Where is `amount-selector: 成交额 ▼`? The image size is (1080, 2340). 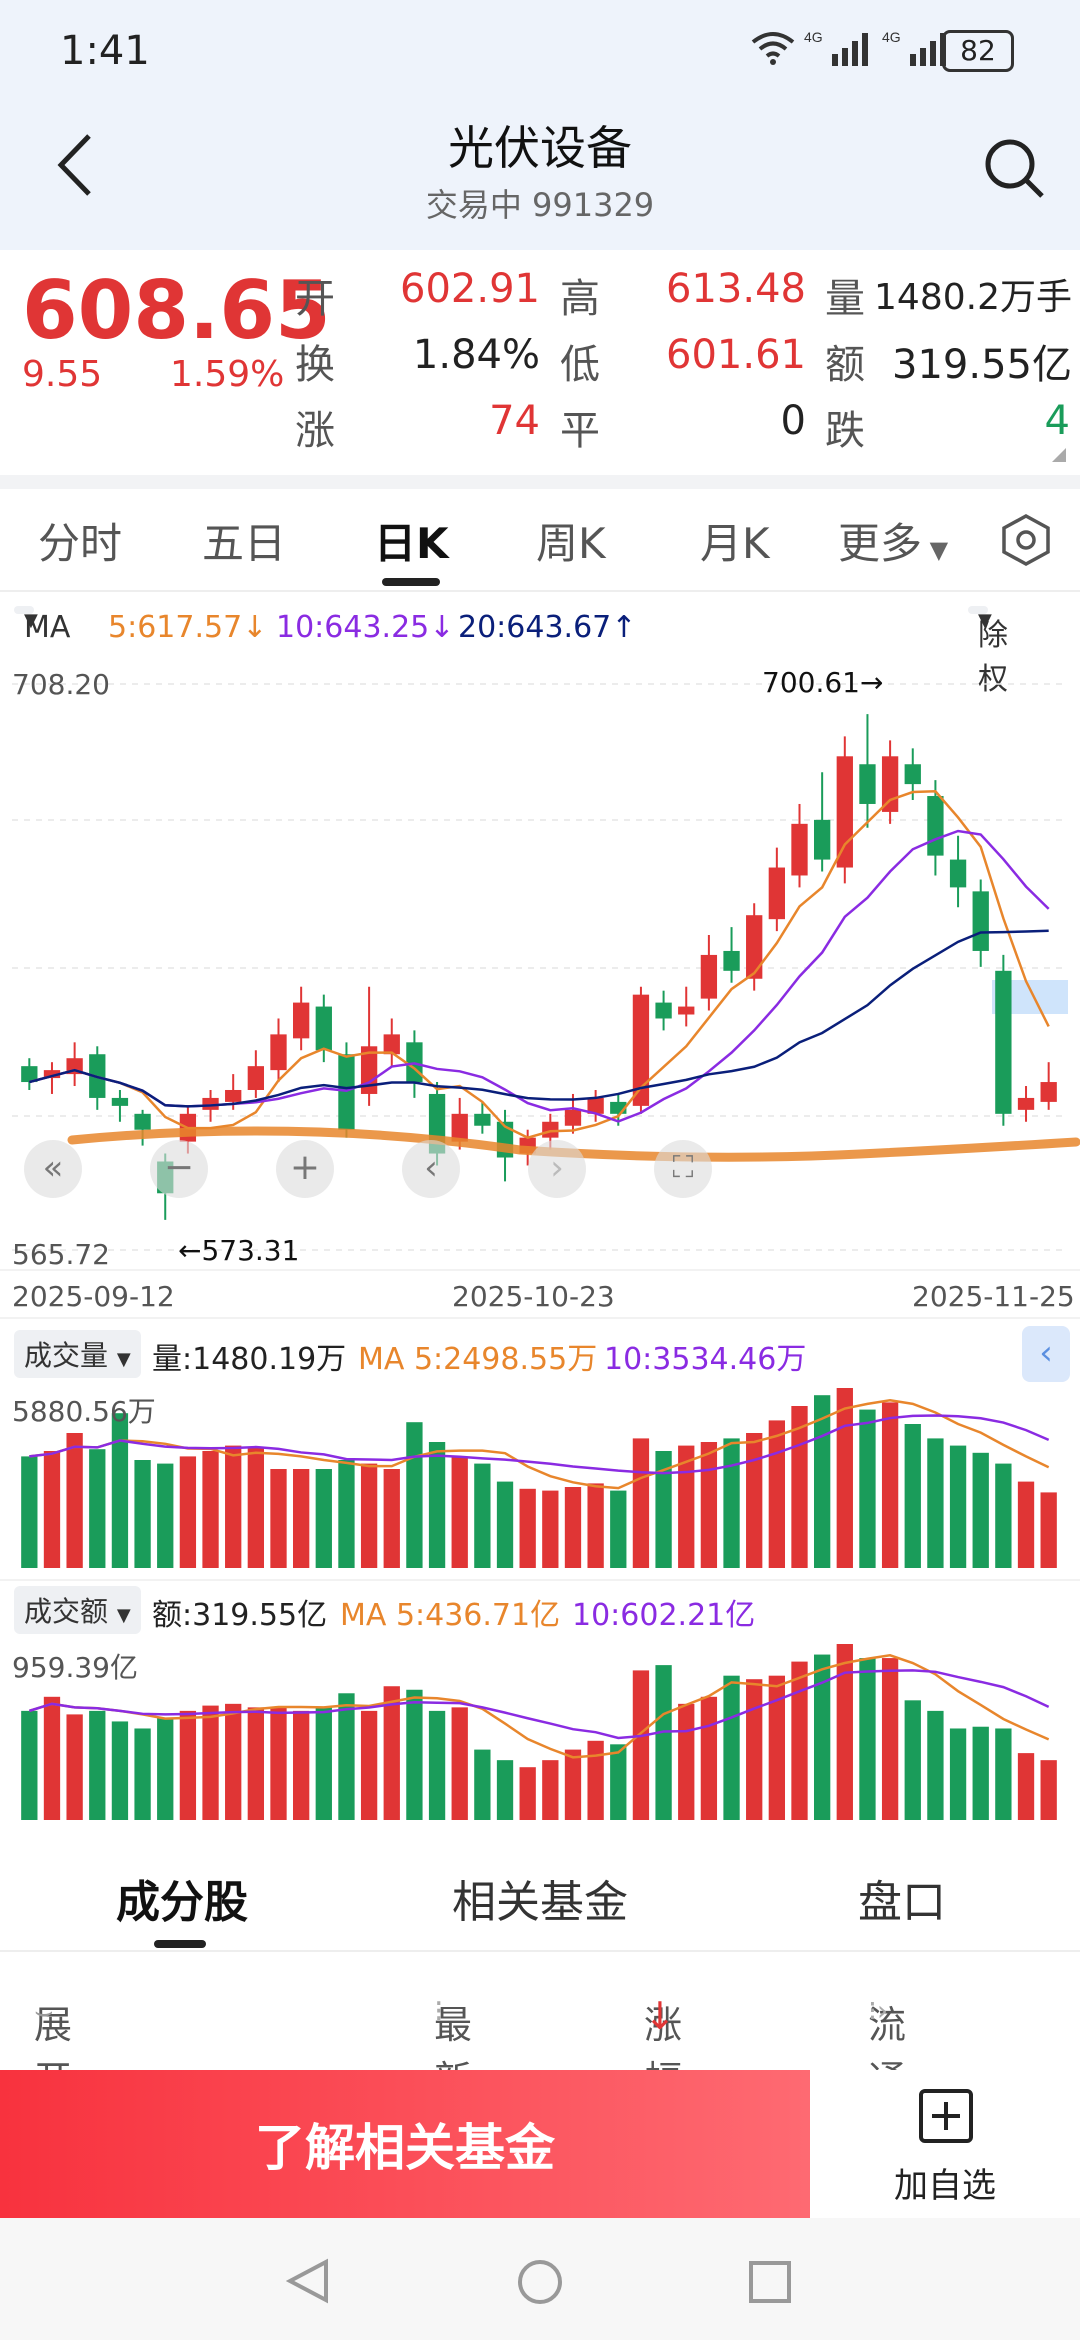
amount-selector: 成交额 ▼ is located at coordinates (77, 1610).